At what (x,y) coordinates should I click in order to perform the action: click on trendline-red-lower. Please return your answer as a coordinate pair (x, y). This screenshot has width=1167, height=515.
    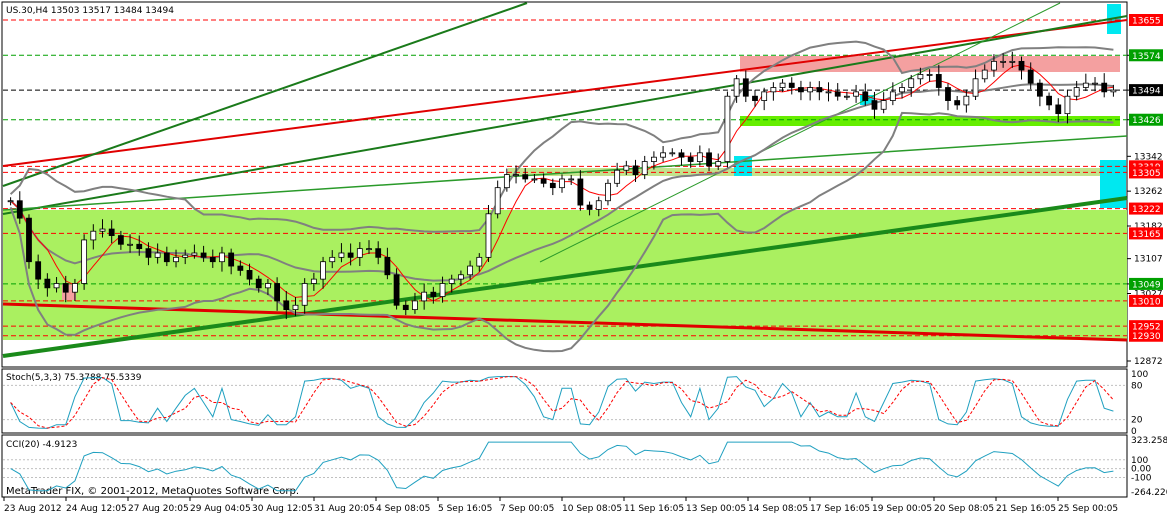
    Looking at the image, I should click on (565, 322).